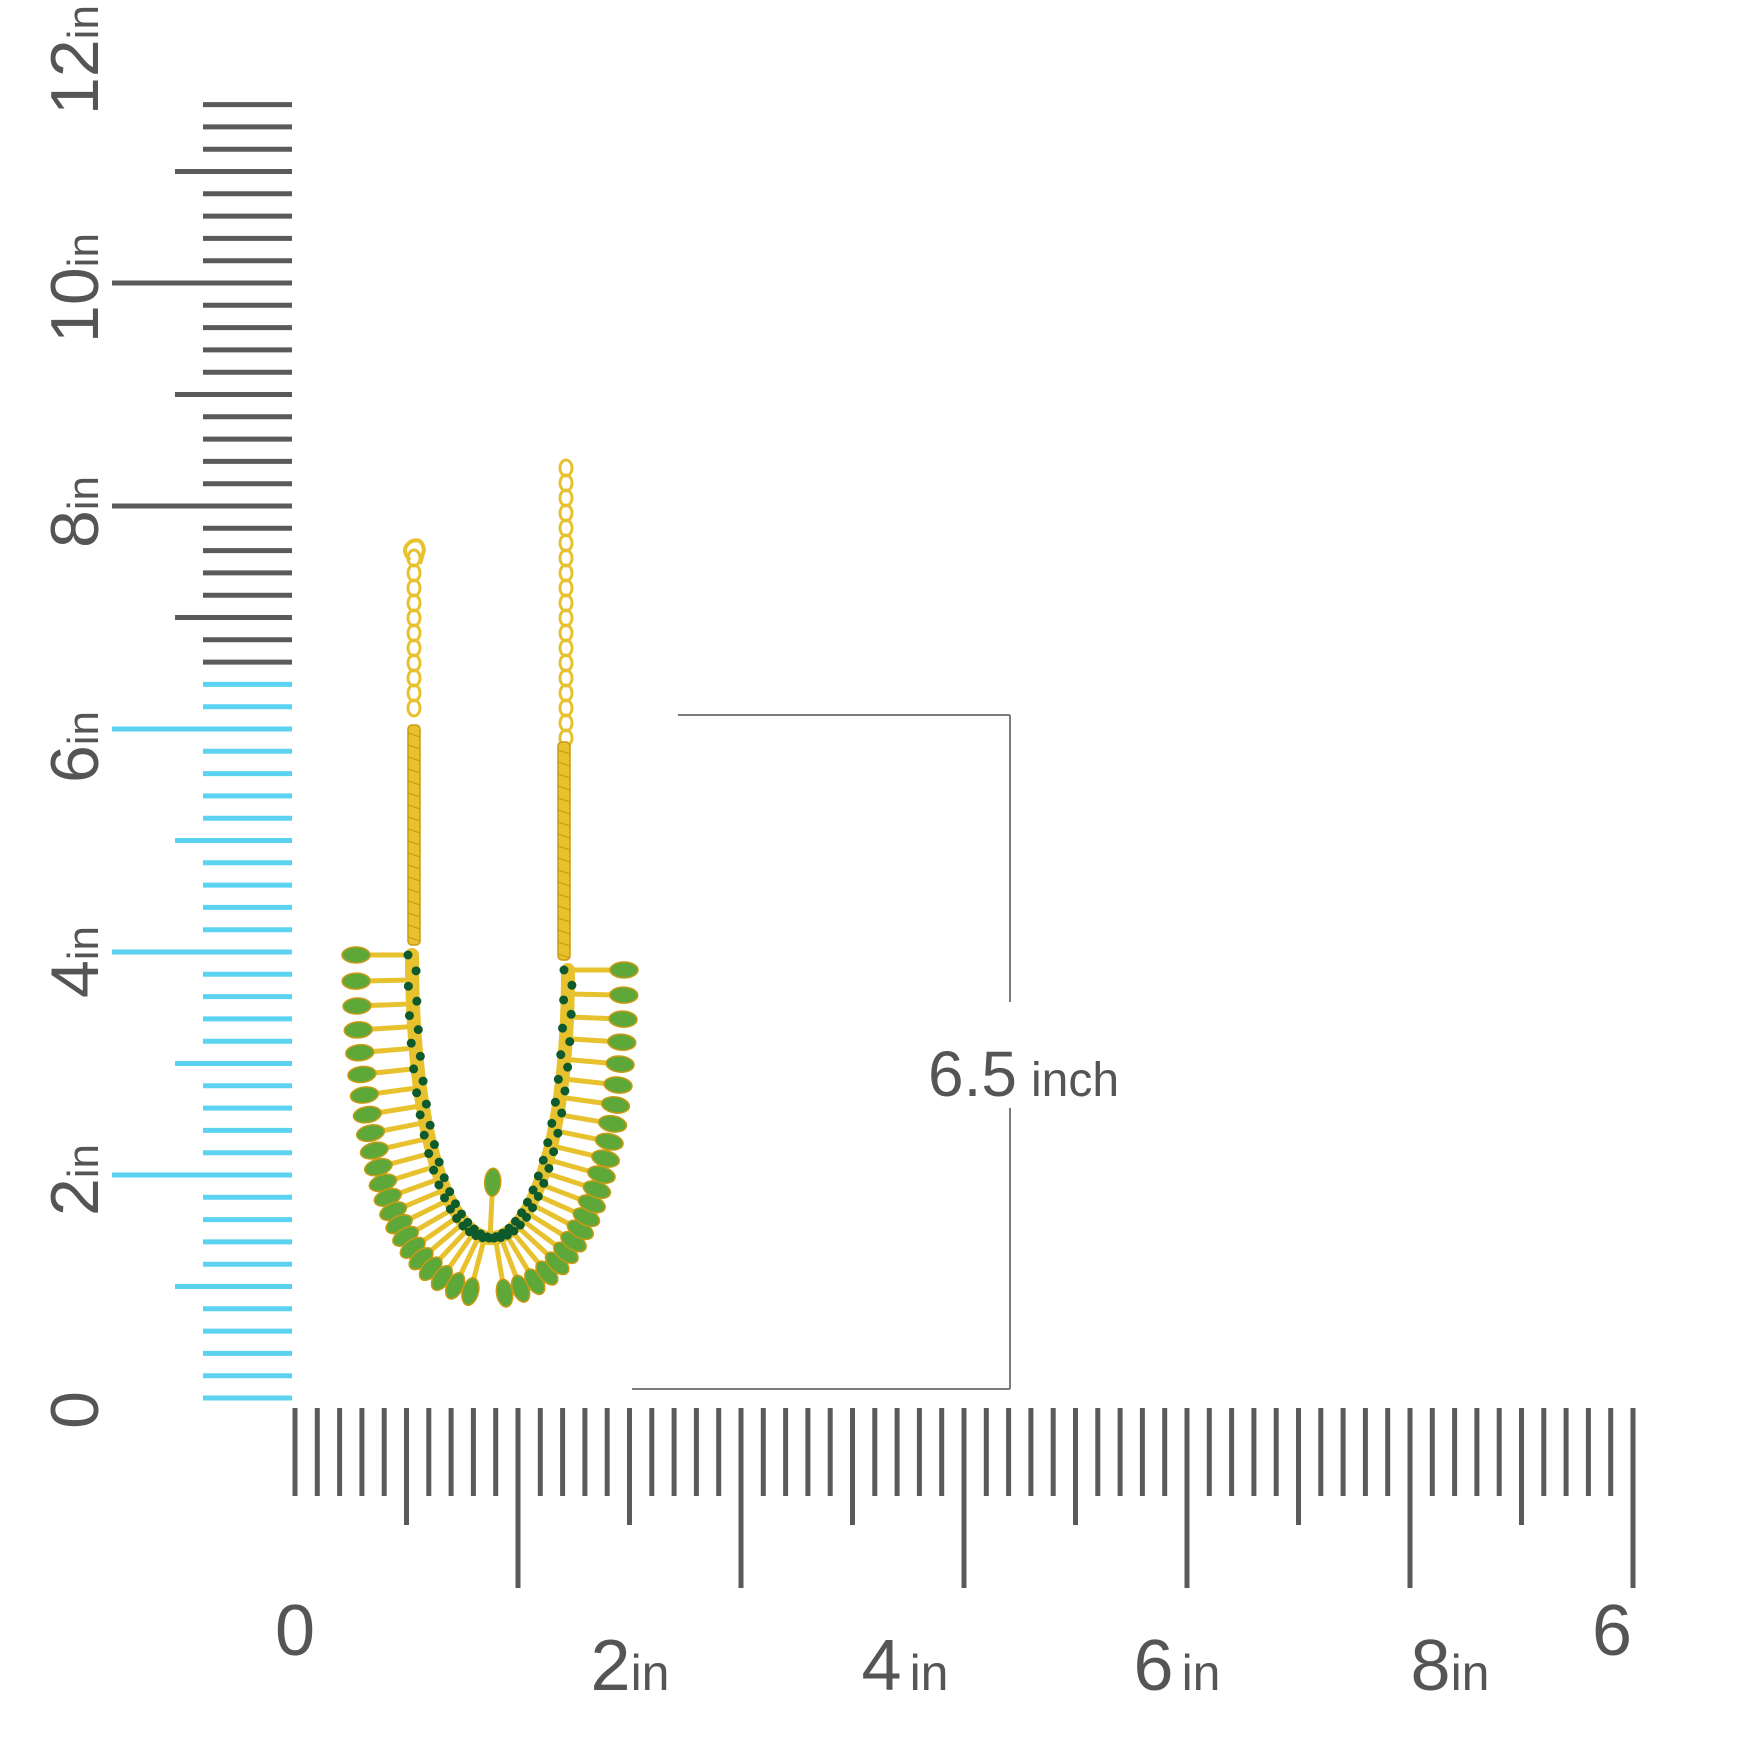  Describe the element at coordinates (490, 1096) in the screenshot. I see `necklace-stones` at that location.